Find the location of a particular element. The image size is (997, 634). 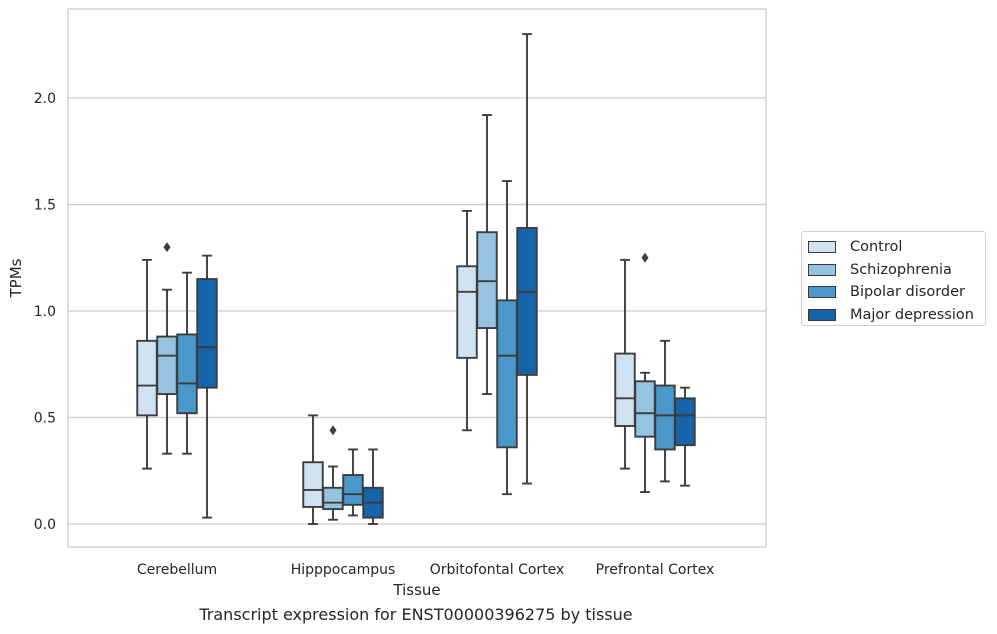

y-tick-label: 0.0 is located at coordinates (45, 525).